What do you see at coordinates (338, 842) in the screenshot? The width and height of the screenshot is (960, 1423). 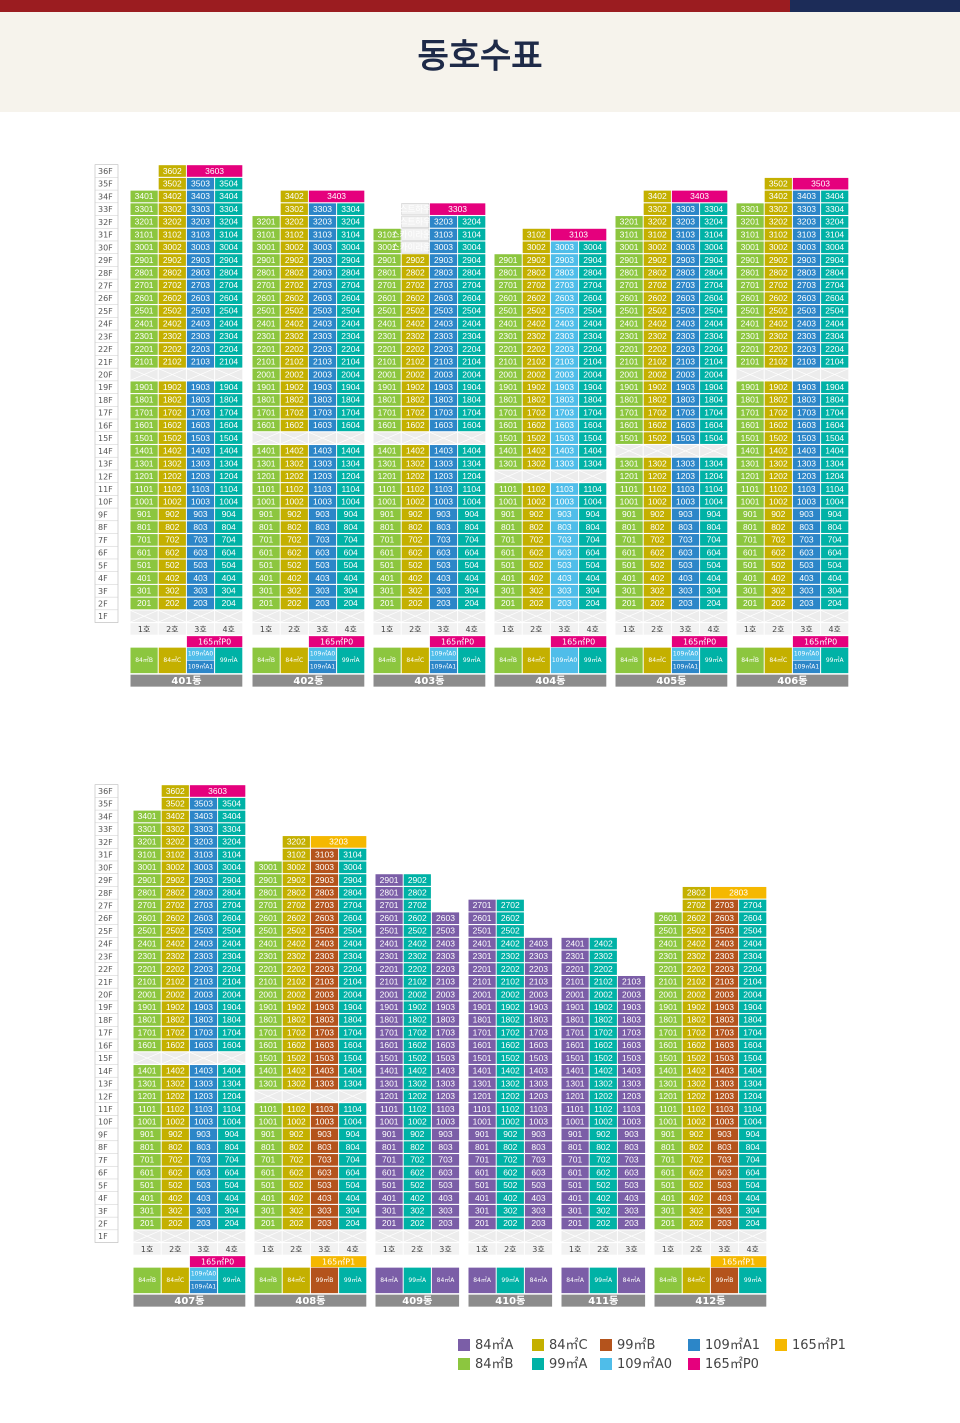 I see `unit-number: 3203` at bounding box center [338, 842].